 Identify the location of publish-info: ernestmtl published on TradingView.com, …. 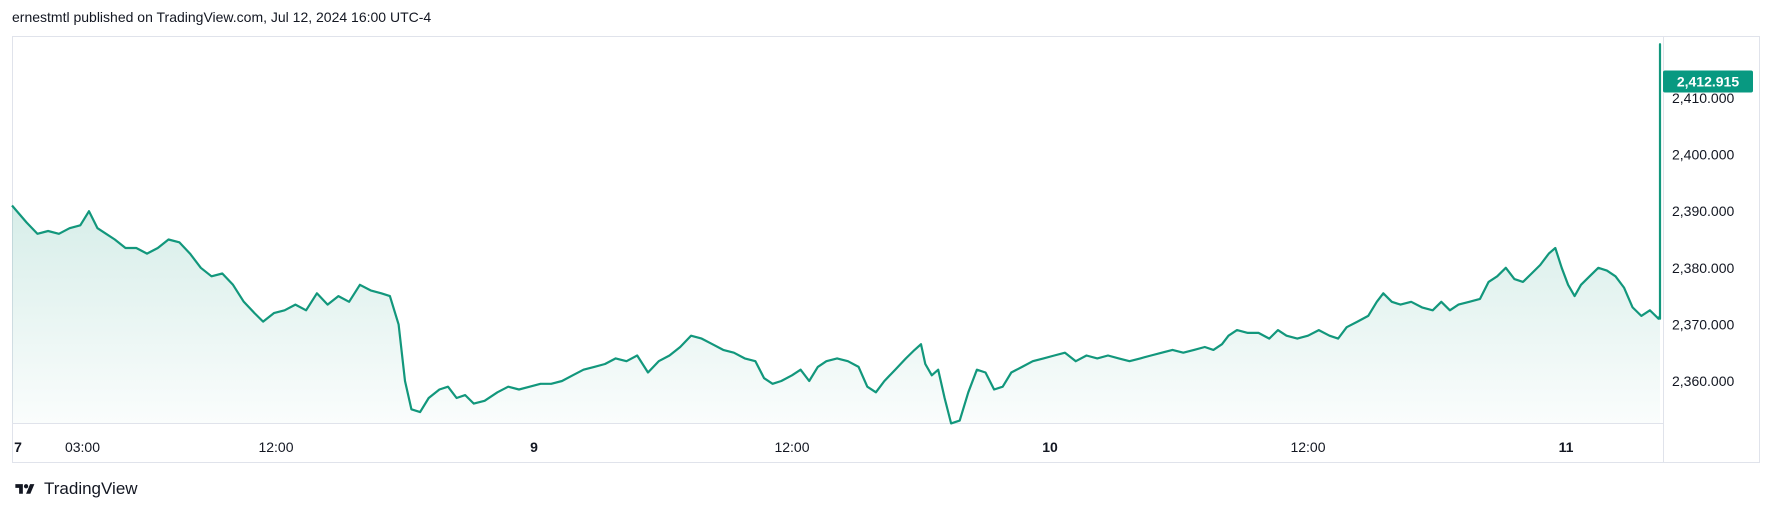
(222, 17).